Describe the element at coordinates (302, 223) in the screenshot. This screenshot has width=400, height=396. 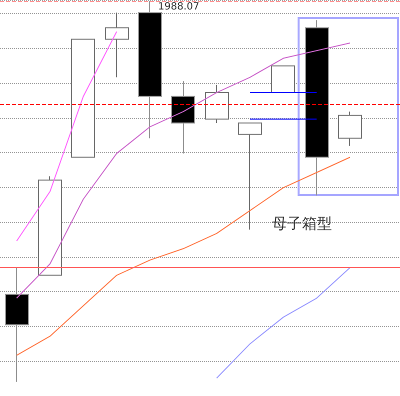
I see `annotation: 母子箱型` at that location.